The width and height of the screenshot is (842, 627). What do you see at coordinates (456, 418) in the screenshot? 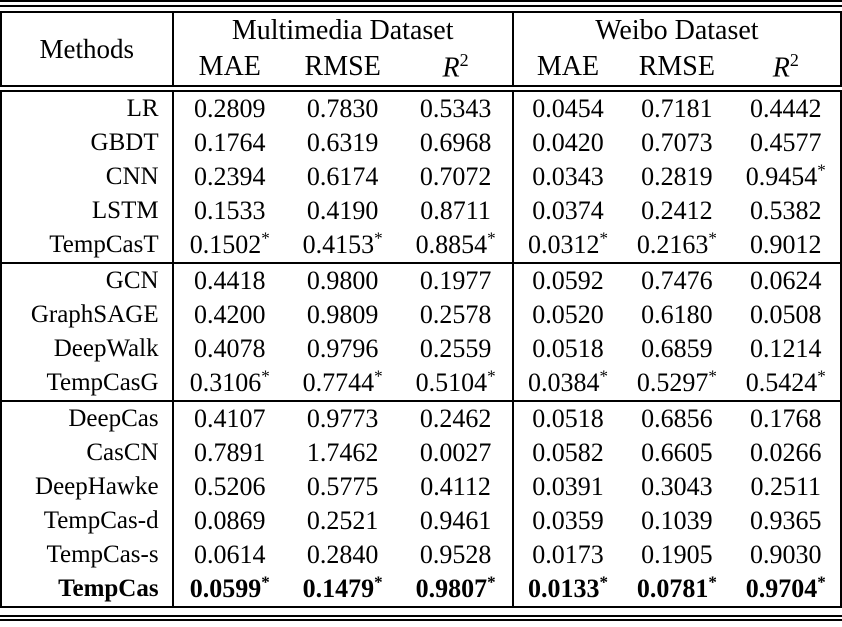
I see `metric-value: 0.2462` at bounding box center [456, 418].